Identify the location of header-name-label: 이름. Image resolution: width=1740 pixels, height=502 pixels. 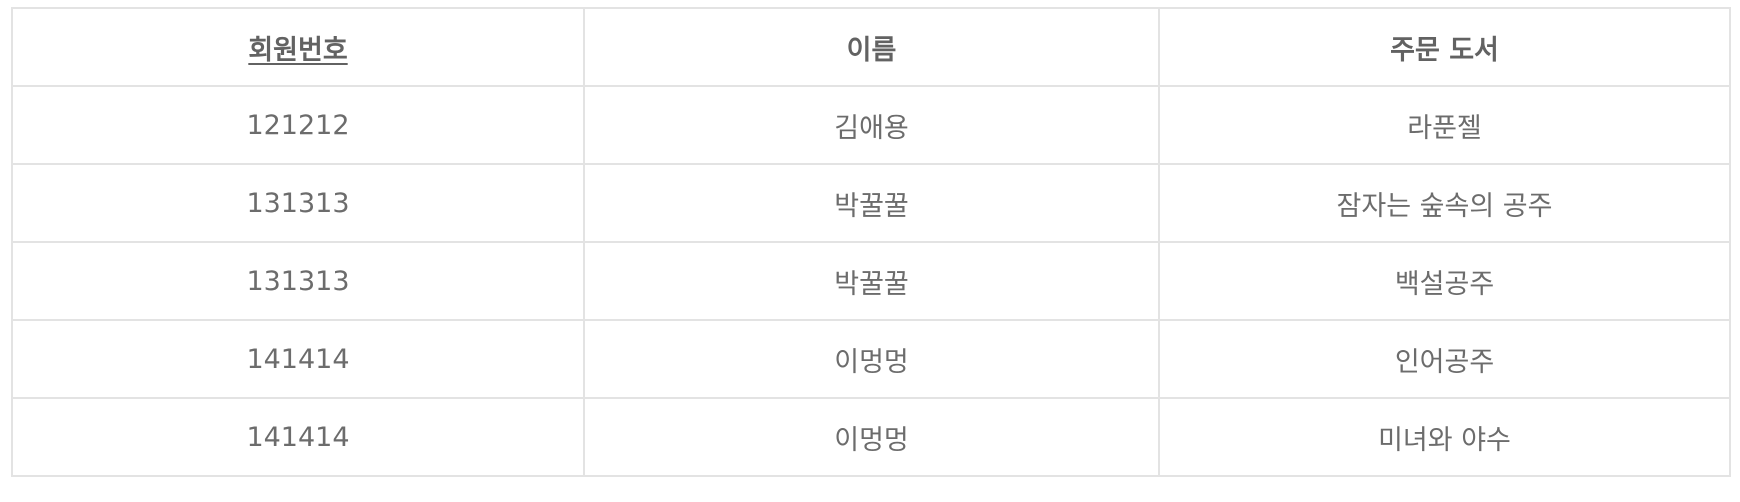
(871, 50).